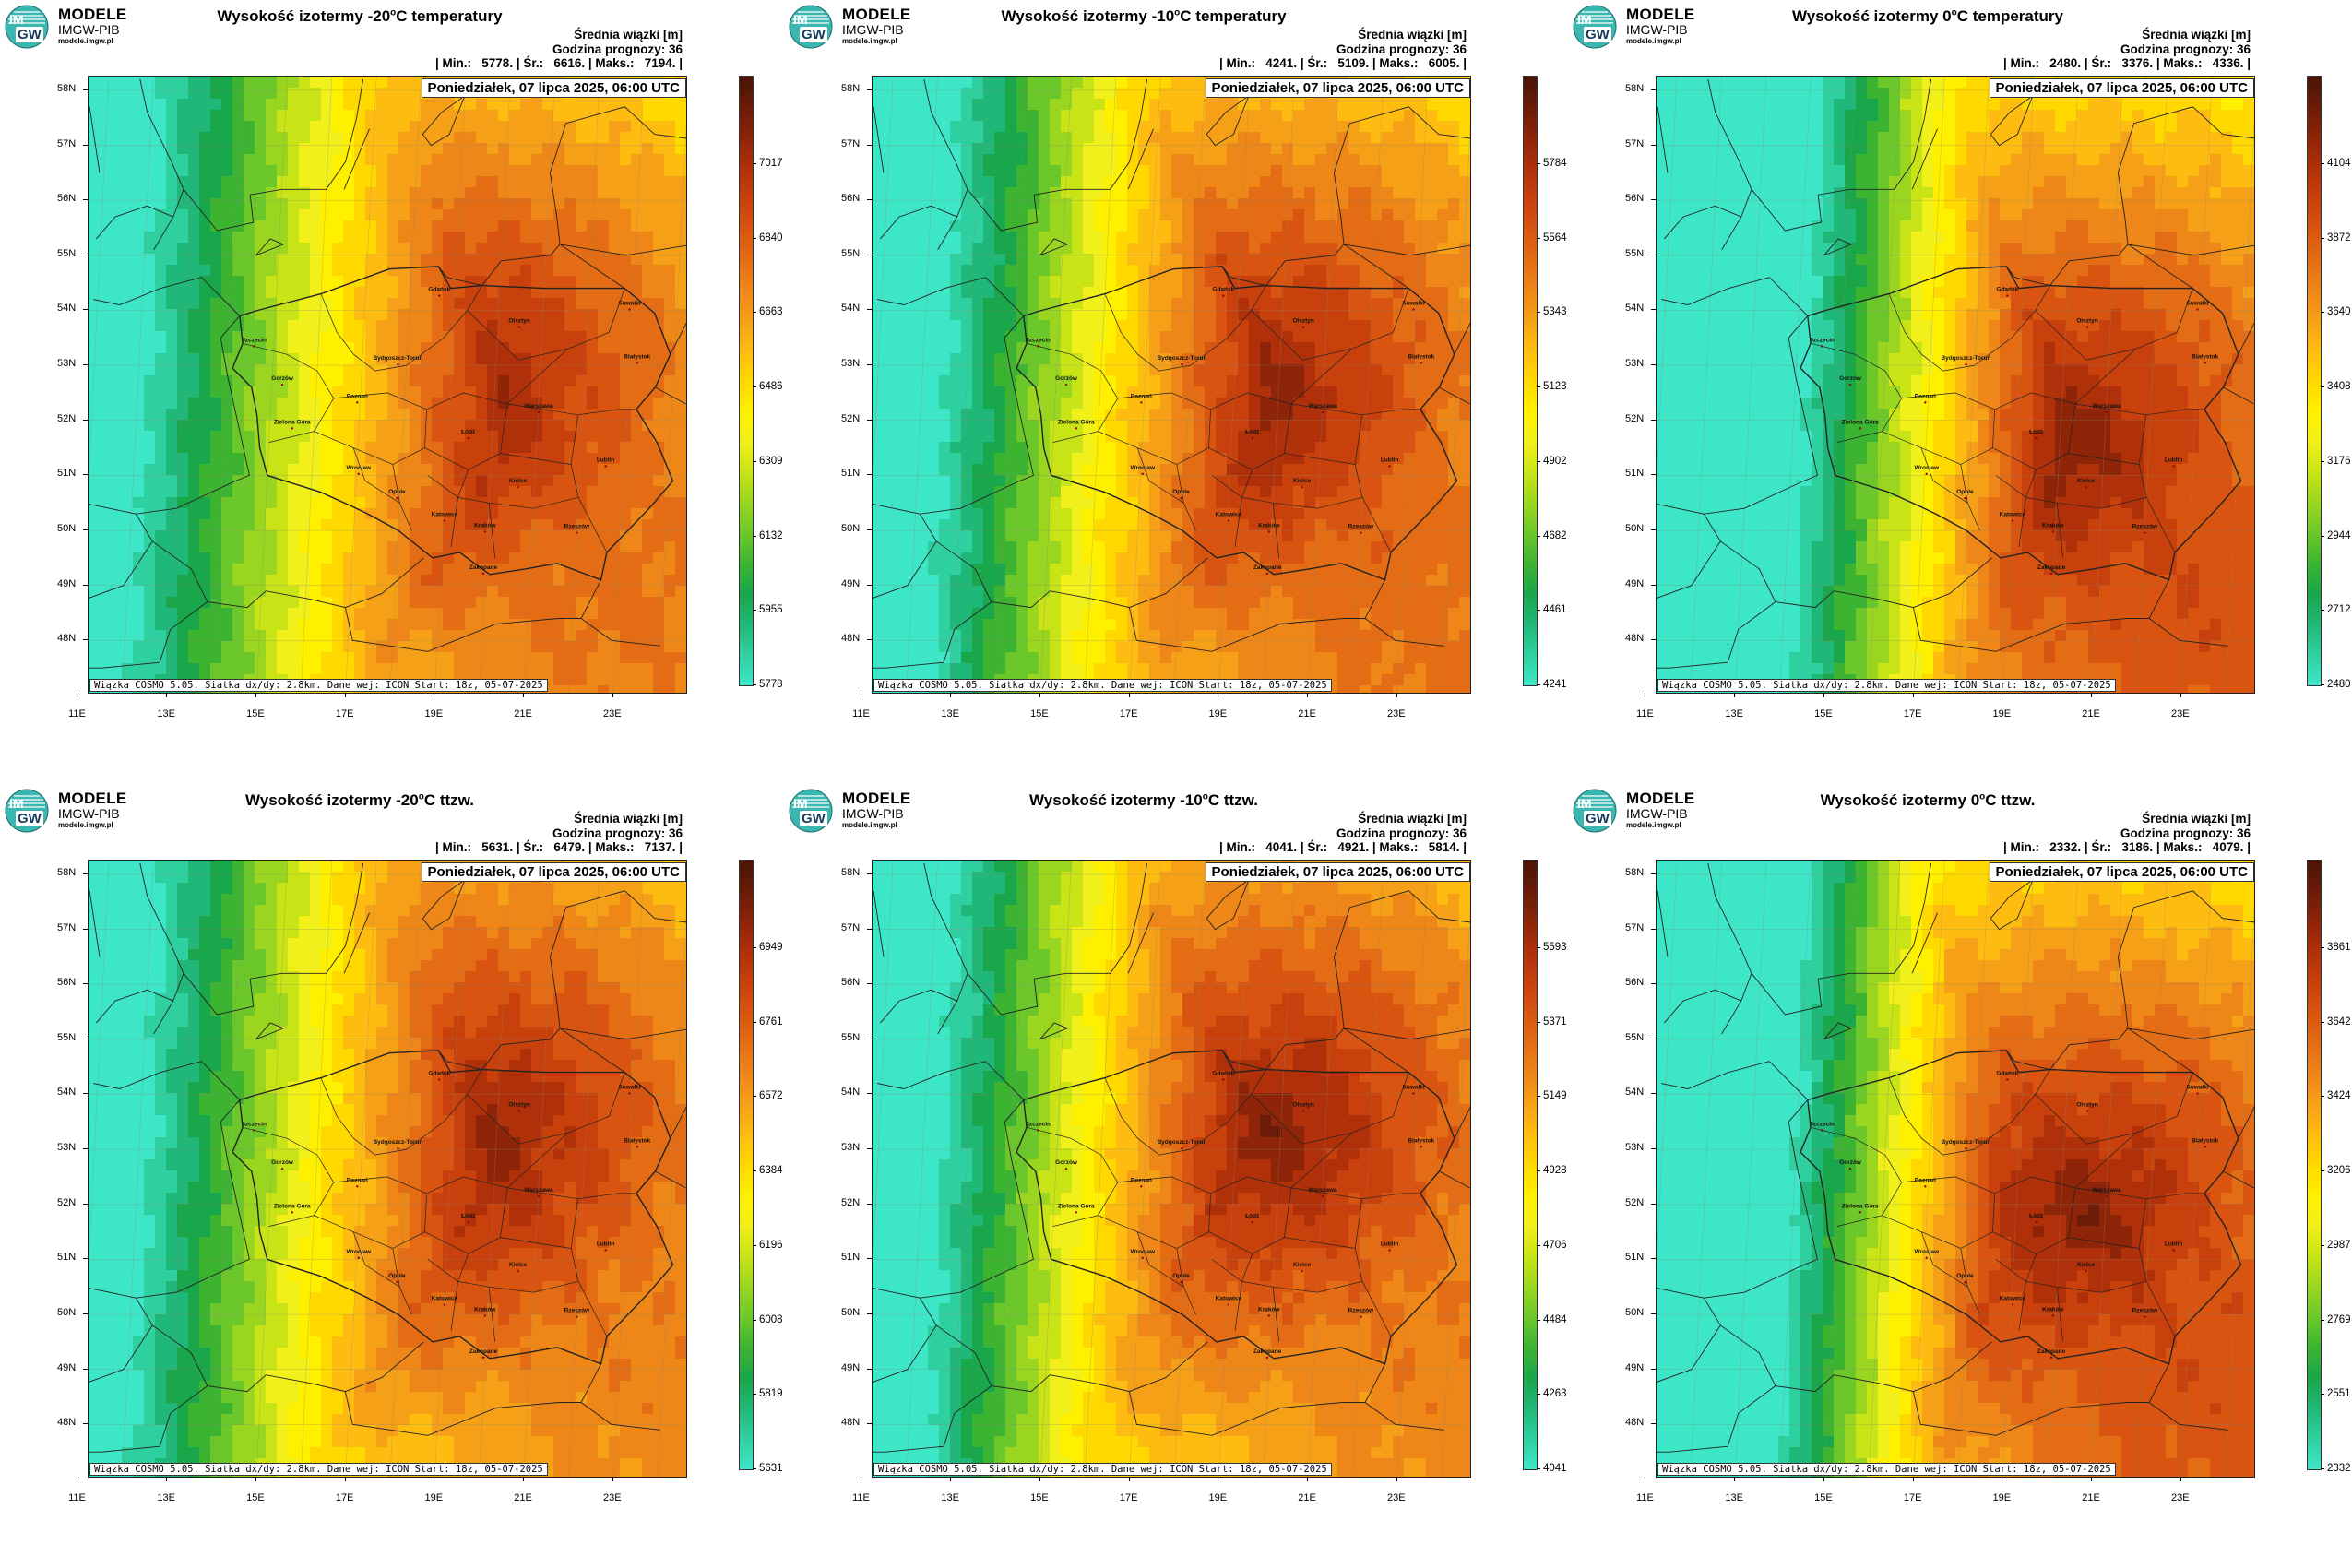 The width and height of the screenshot is (2352, 1568). Describe the element at coordinates (360, 16) in the screenshot. I see `panel-title: Wysokość izotermy -20oC temperatury` at that location.